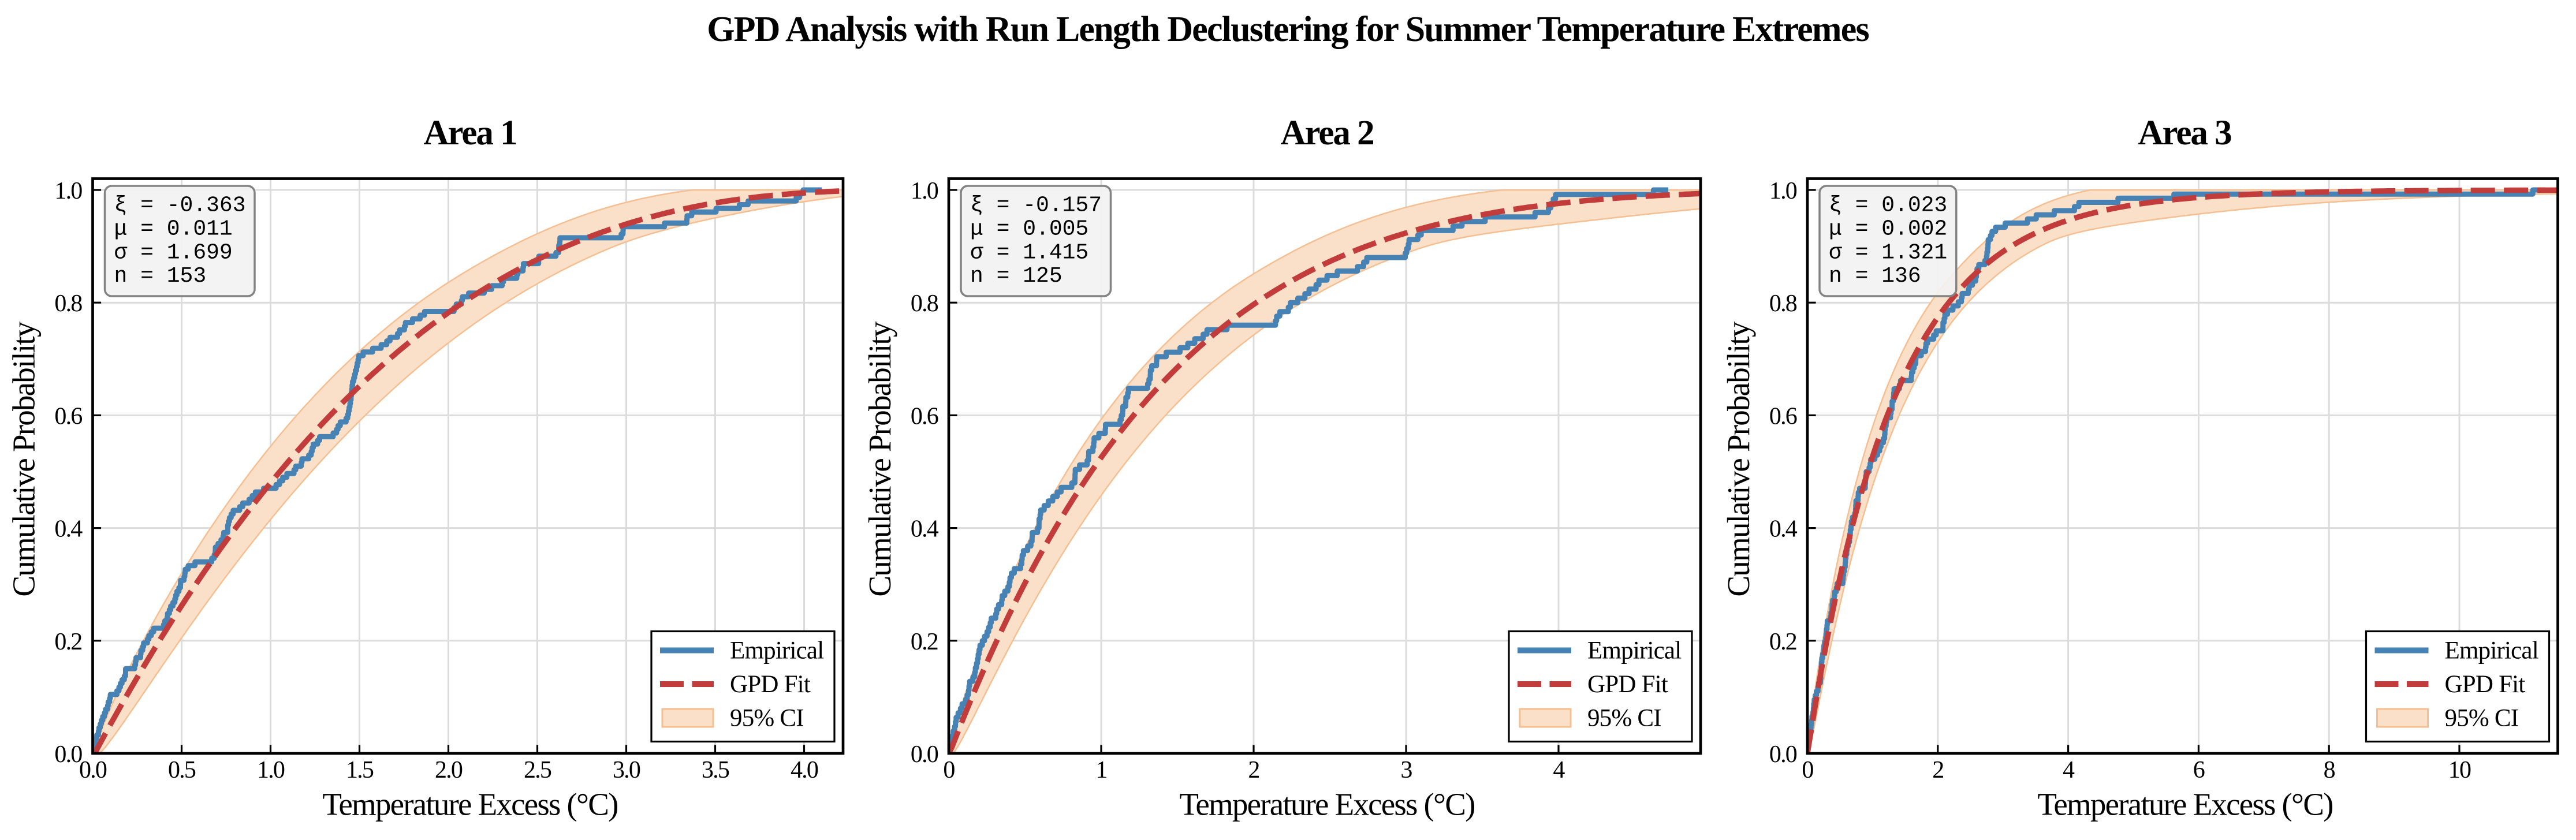  Describe the element at coordinates (1029, 229) in the screenshot. I see `svg-text: μ = 0.005` at that location.